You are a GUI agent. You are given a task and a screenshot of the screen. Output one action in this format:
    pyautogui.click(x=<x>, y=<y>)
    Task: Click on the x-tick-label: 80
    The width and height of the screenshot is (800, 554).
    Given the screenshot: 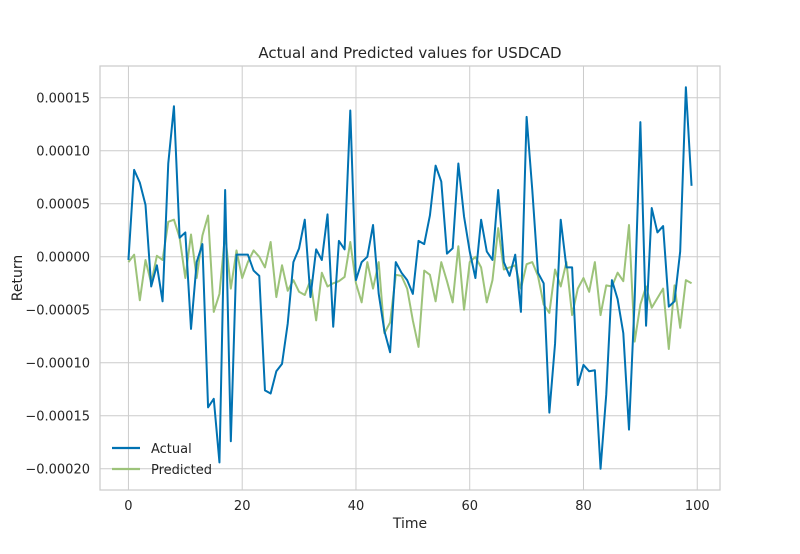 What is the action you would take?
    pyautogui.click(x=583, y=506)
    